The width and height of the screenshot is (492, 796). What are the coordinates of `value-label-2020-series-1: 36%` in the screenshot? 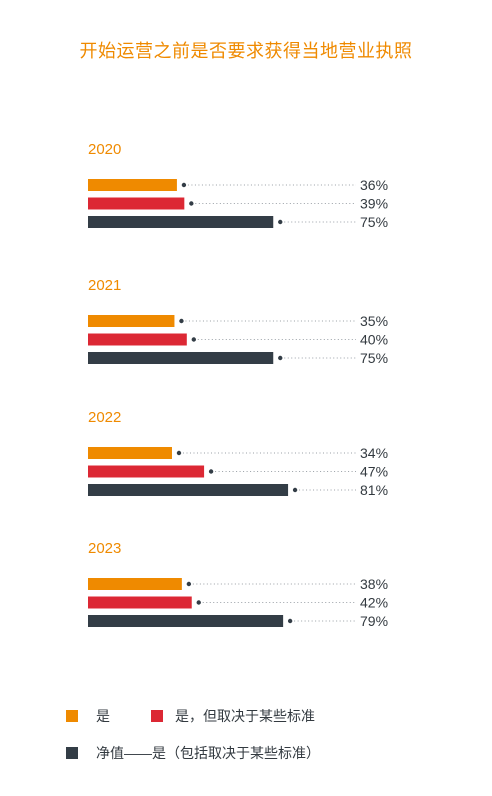 It's located at (374, 185).